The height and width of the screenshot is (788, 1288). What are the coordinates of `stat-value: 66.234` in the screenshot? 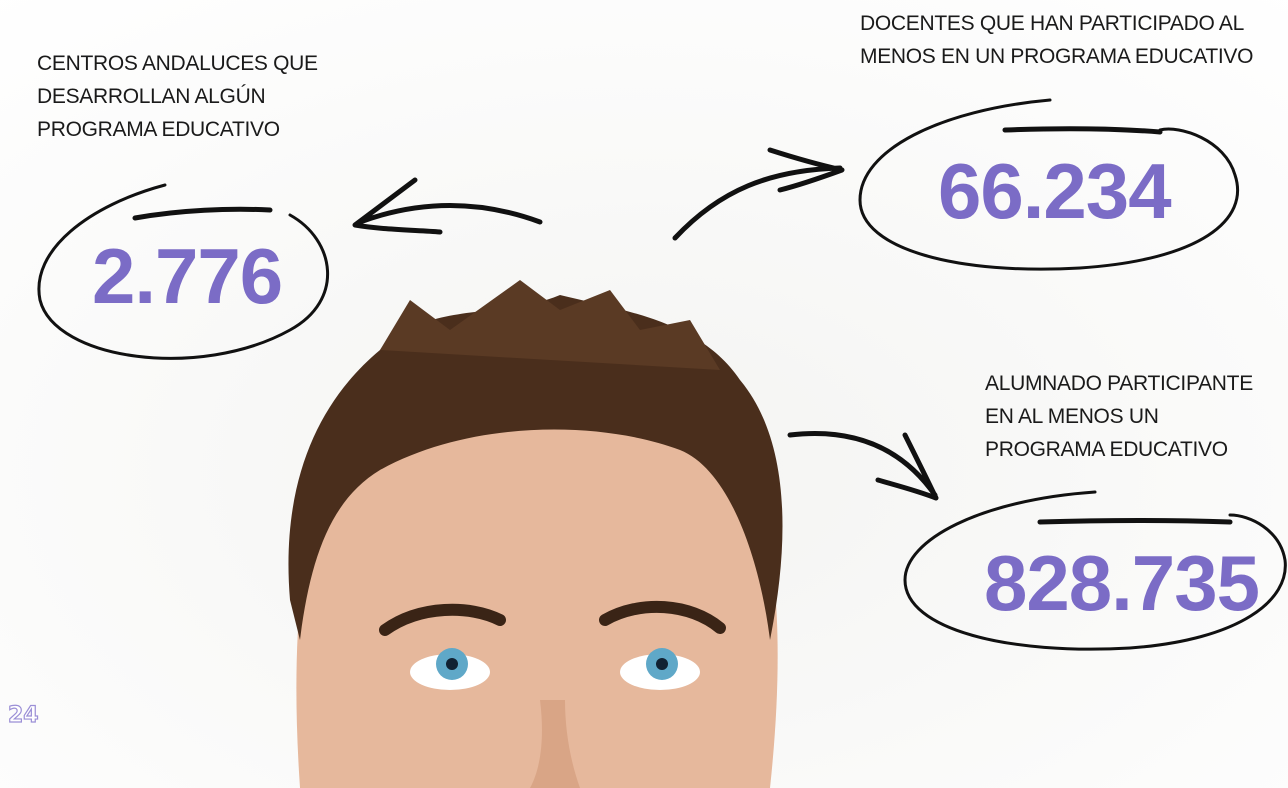 It's located at (1054, 191).